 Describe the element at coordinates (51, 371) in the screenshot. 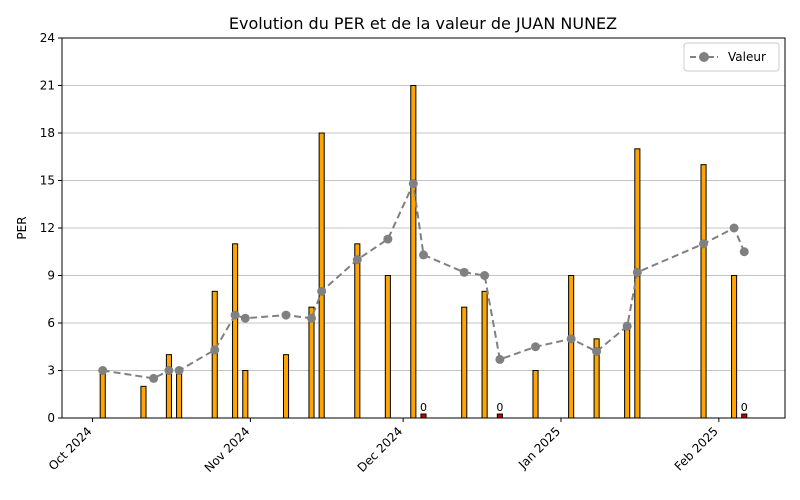

I see `y-tick-label: 3` at that location.